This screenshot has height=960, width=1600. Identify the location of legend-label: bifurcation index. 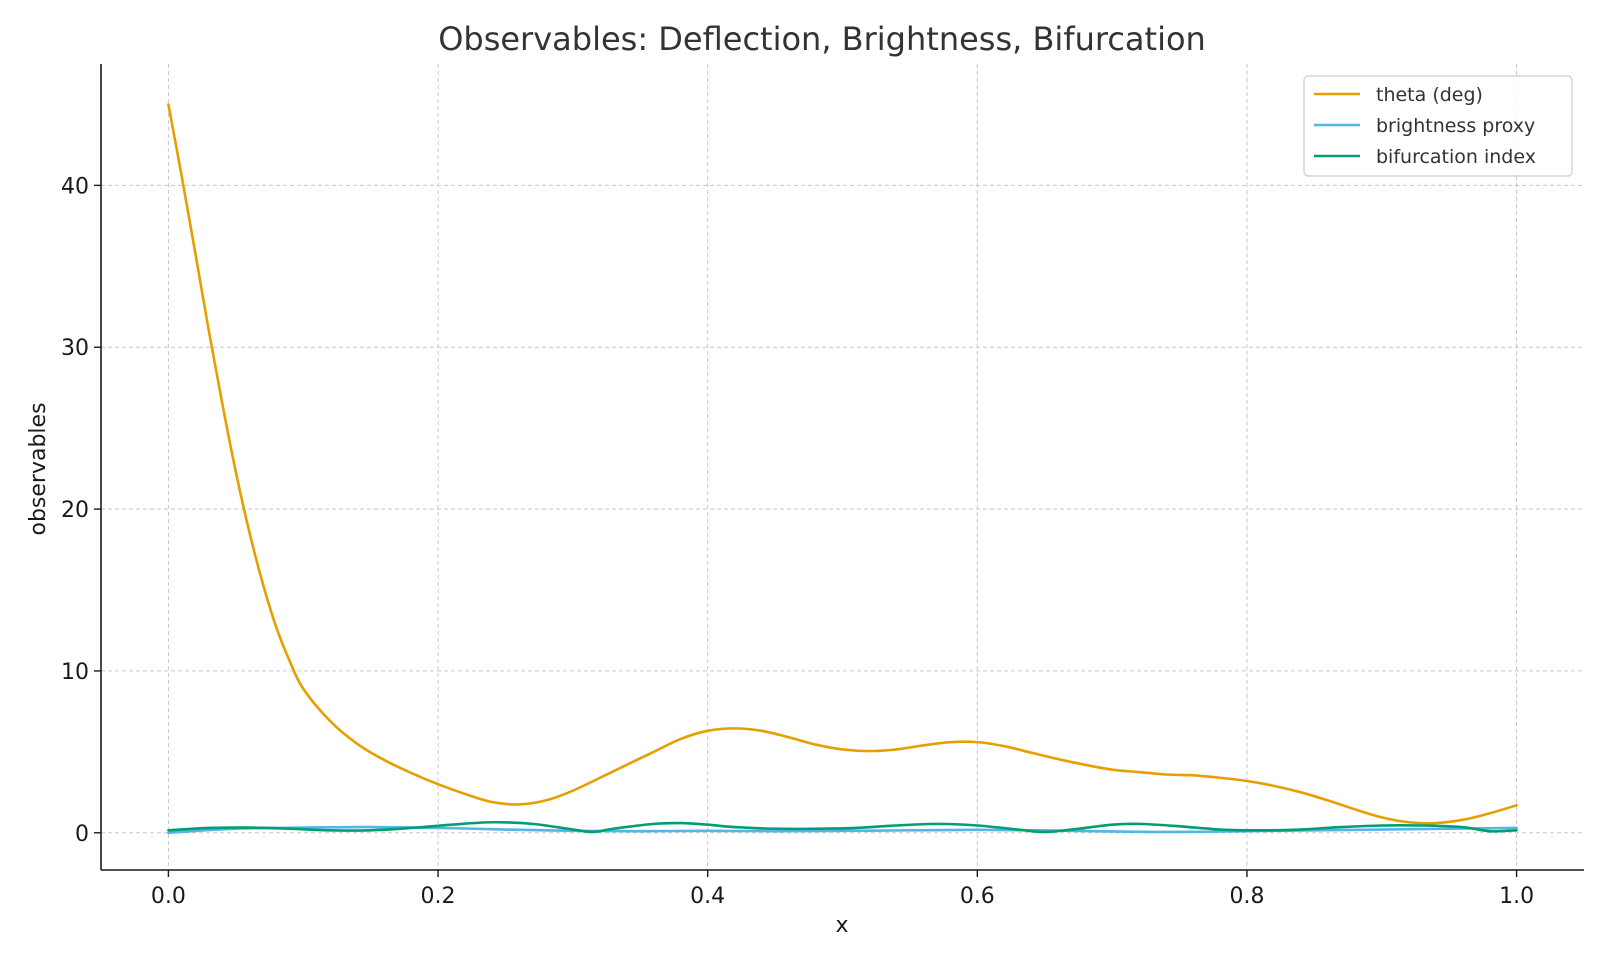
(1456, 157).